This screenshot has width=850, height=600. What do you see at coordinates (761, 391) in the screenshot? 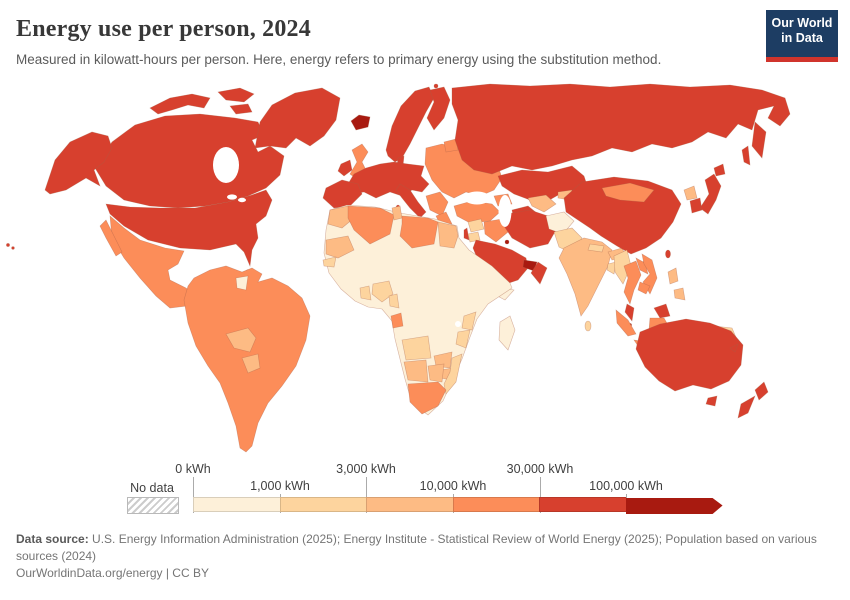
I see `country-new-zealand-north` at bounding box center [761, 391].